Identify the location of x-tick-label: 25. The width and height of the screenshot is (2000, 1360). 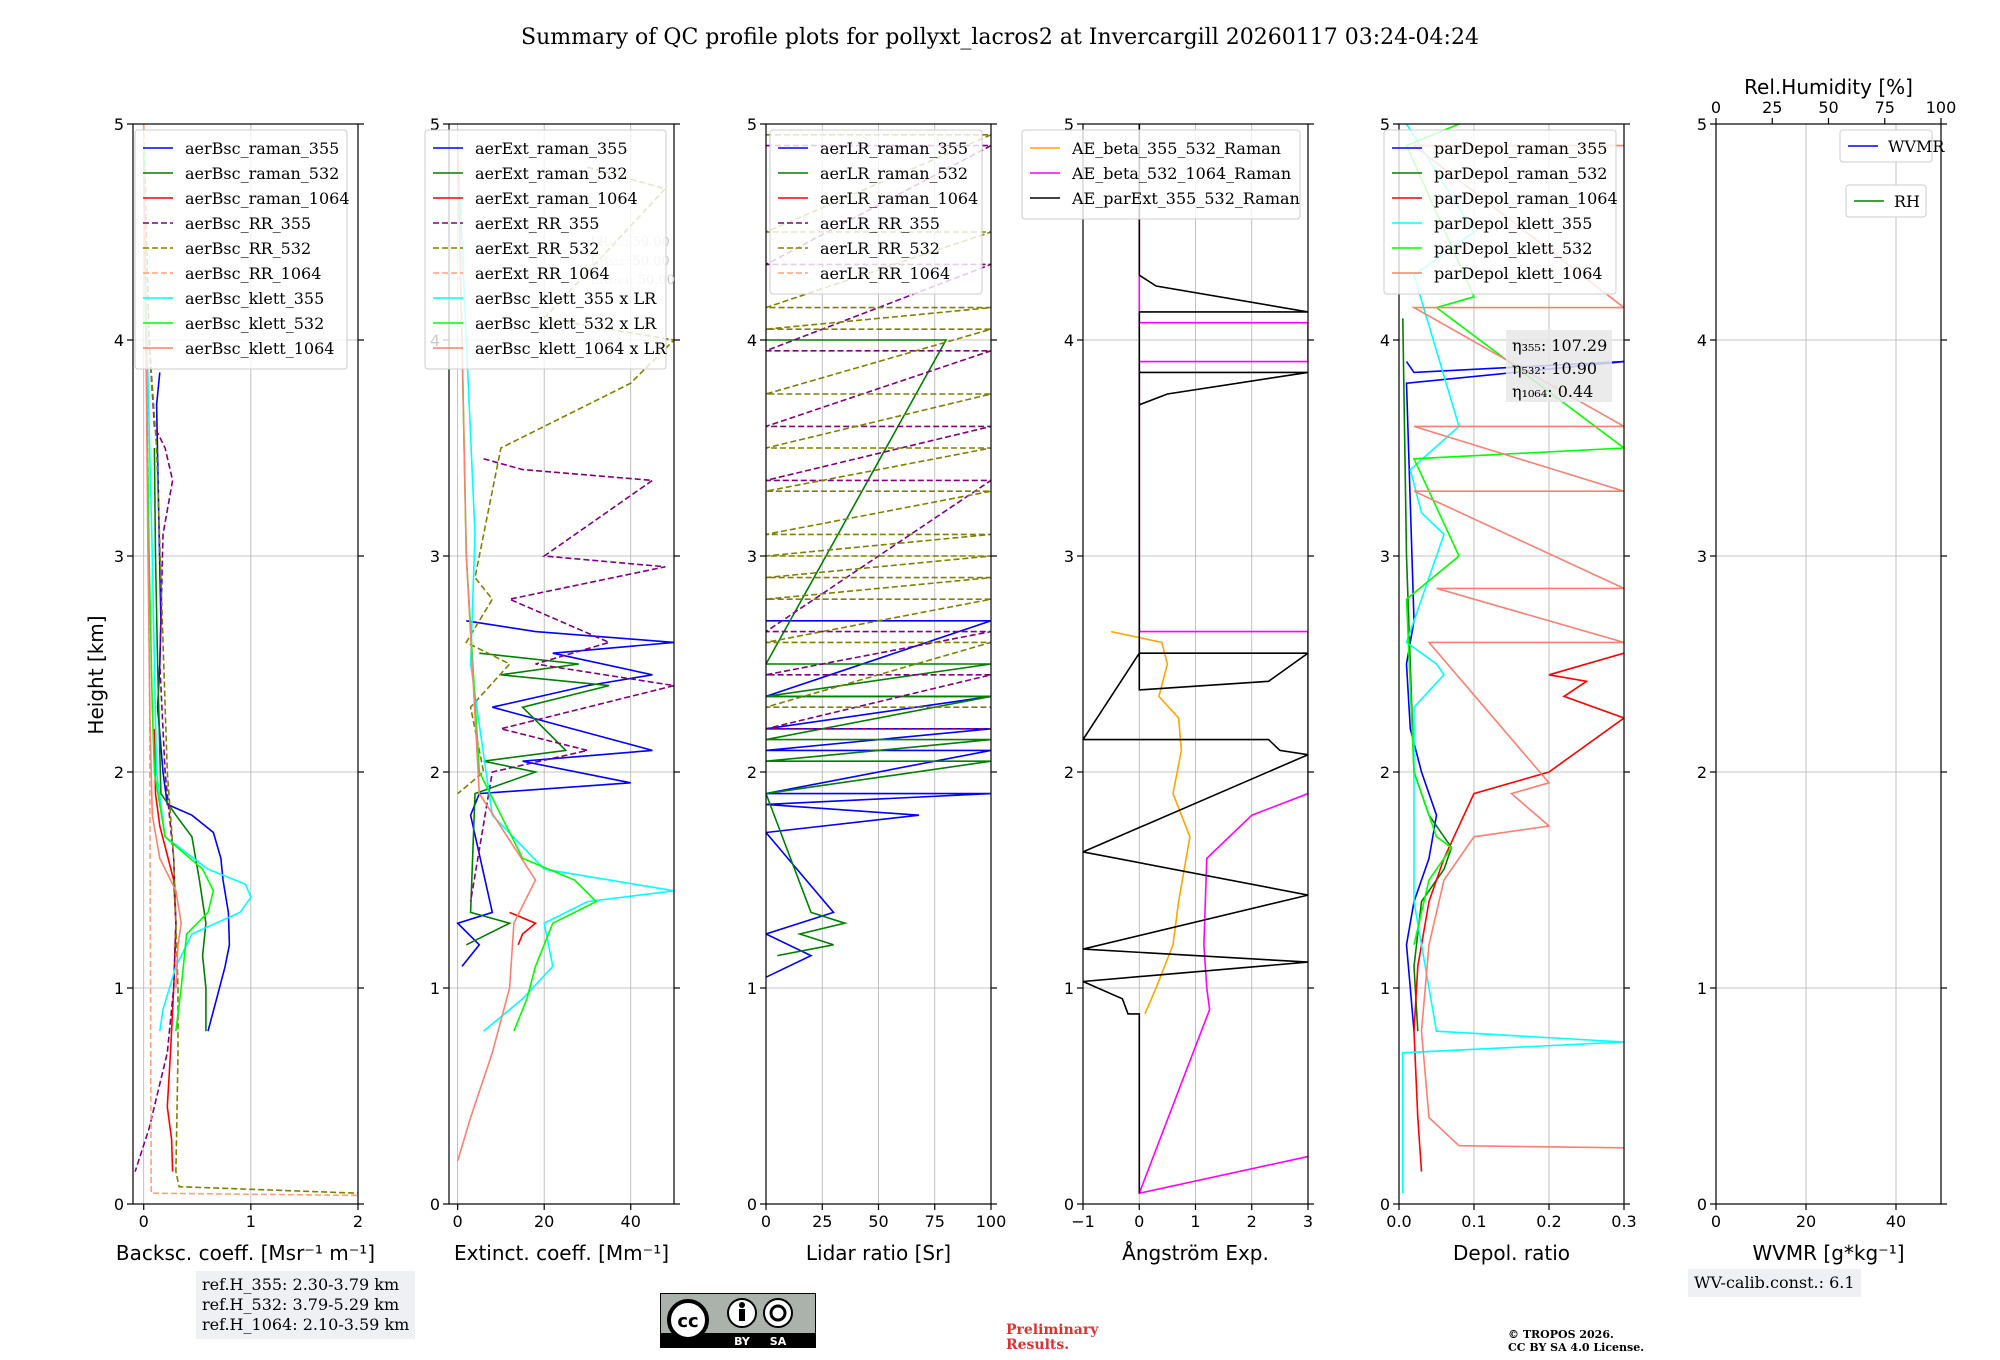
(822, 1221).